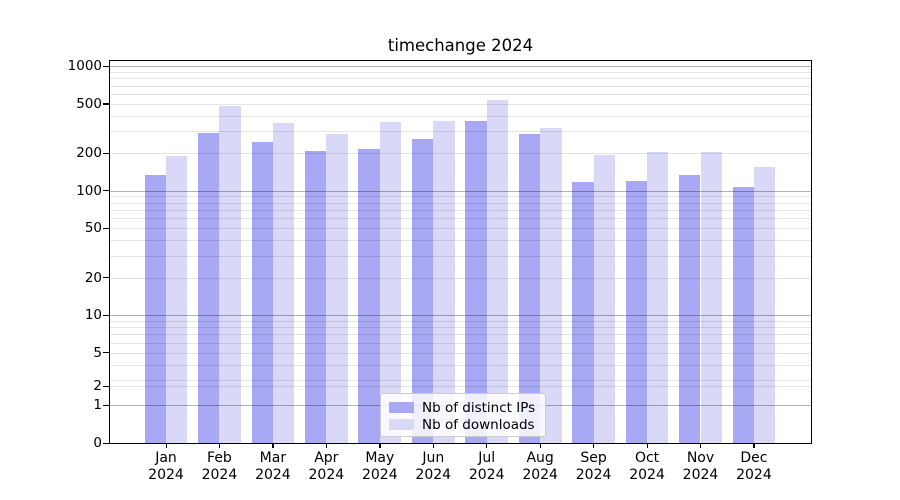 This screenshot has width=900, height=500. What do you see at coordinates (89, 103) in the screenshot?
I see `y-axis-tick-label: 500` at bounding box center [89, 103].